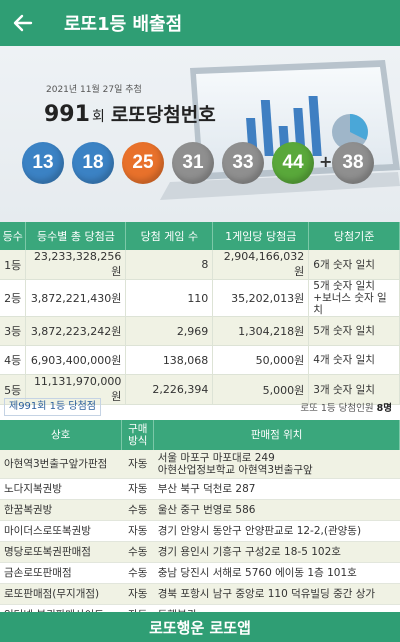 The height and width of the screenshot is (642, 400). I want to click on number-ball: 33, so click(243, 163).